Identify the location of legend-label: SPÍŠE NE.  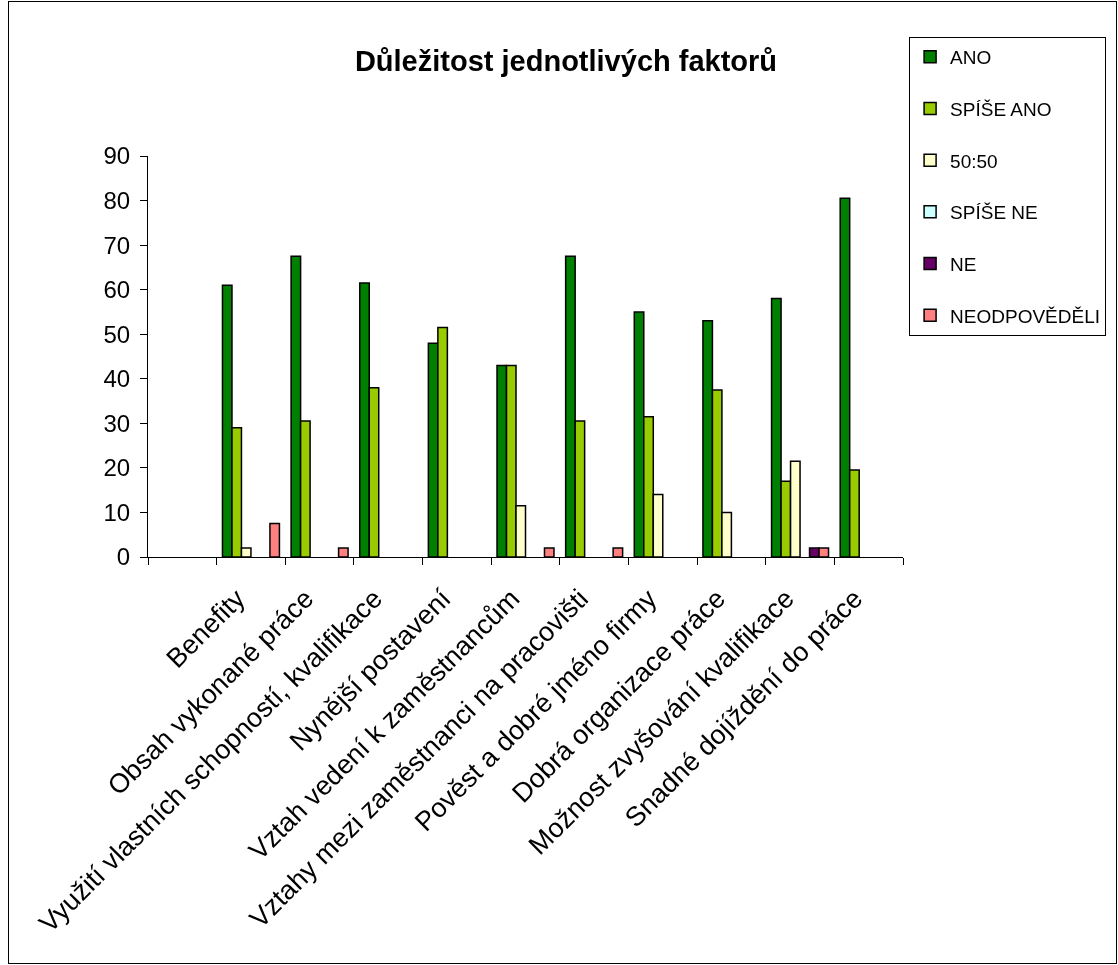
(994, 213).